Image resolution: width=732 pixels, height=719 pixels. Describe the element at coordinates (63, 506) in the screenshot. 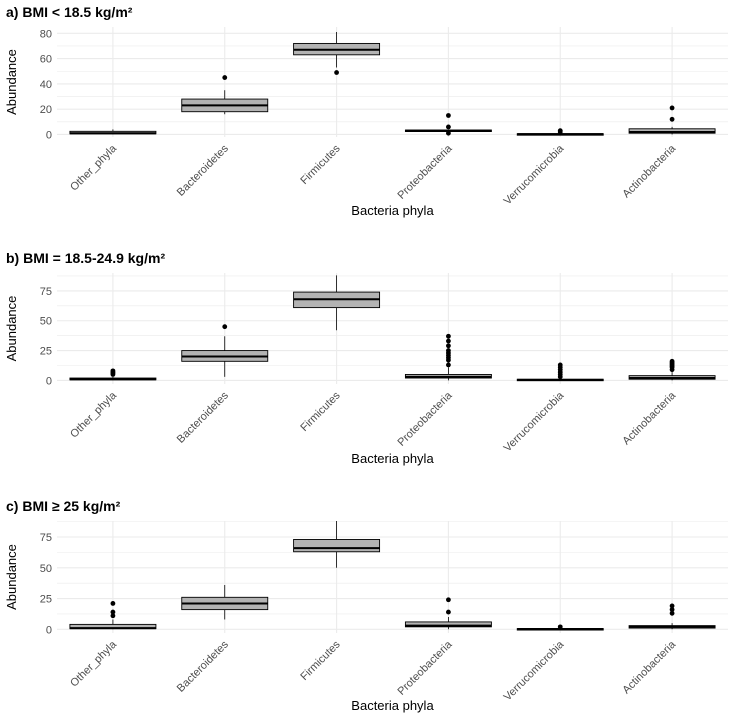

I see `panel-title: c) BMI ≥ 25 kg/m²` at that location.